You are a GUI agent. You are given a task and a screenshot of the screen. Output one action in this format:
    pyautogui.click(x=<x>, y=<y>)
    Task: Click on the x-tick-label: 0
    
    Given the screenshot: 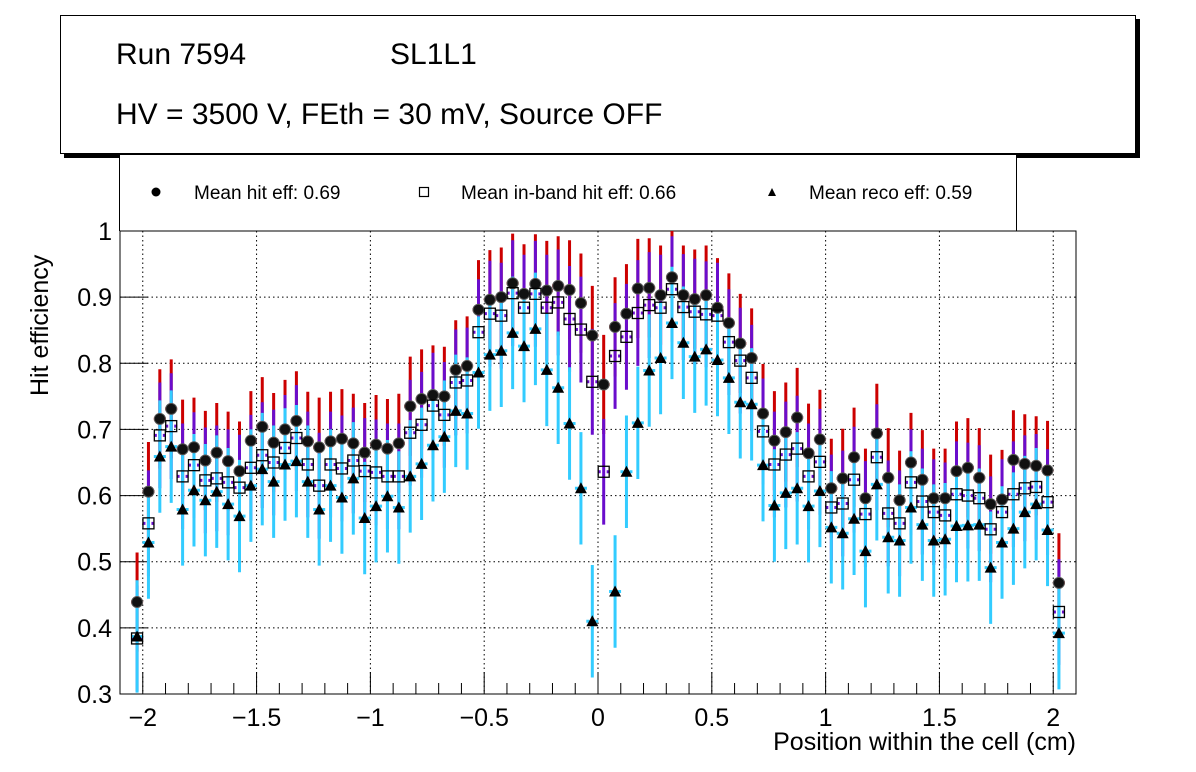 What is the action you would take?
    pyautogui.click(x=598, y=718)
    